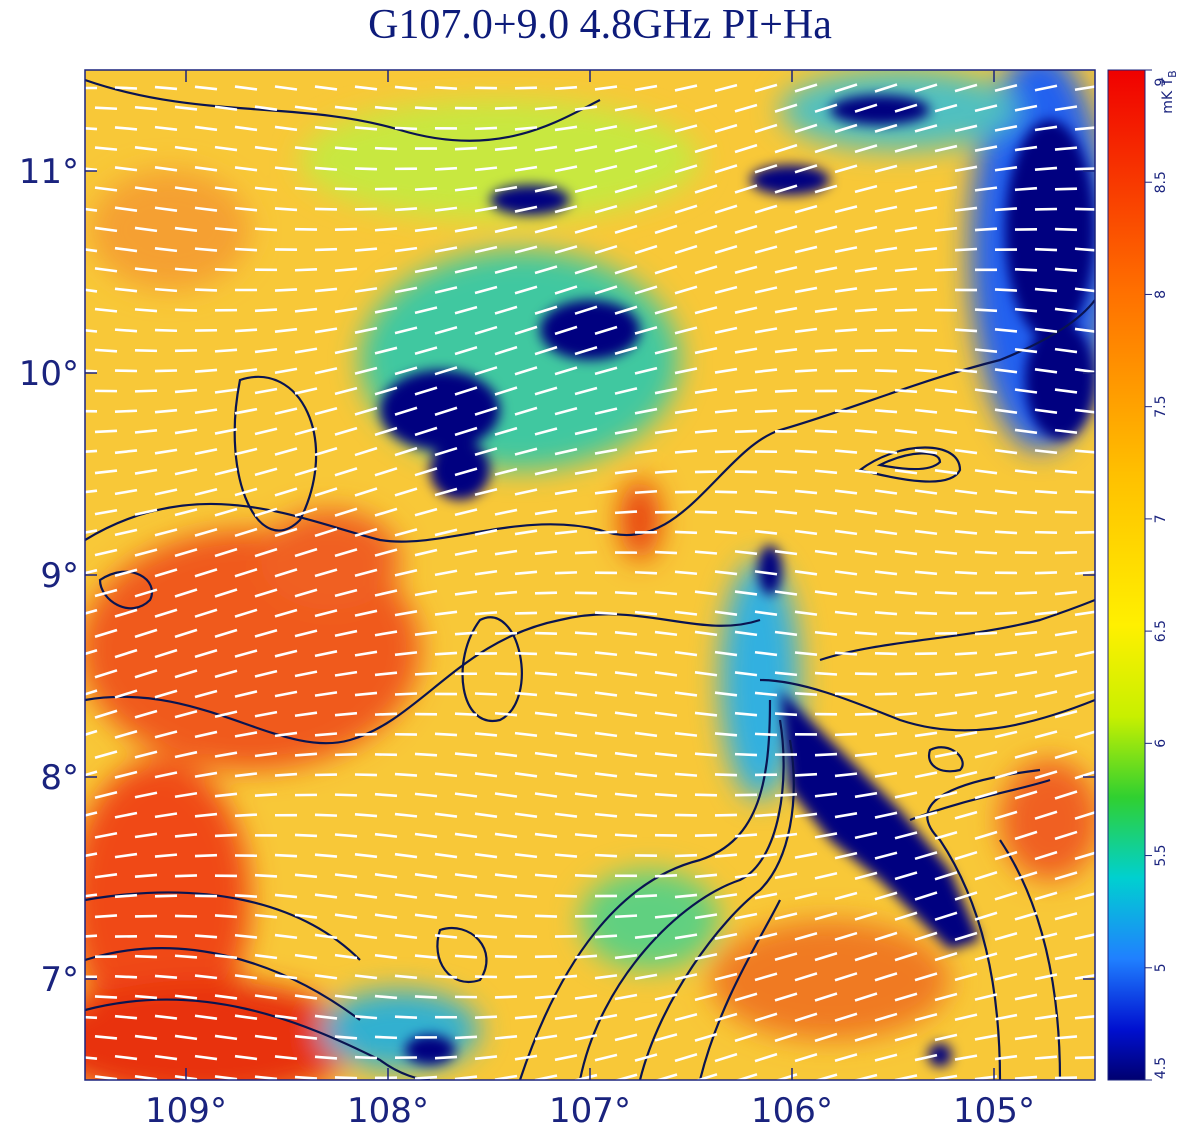 The image size is (1200, 1137). Describe the element at coordinates (1168, 95) in the screenshot. I see `colorbar-label-text: mK T` at that location.